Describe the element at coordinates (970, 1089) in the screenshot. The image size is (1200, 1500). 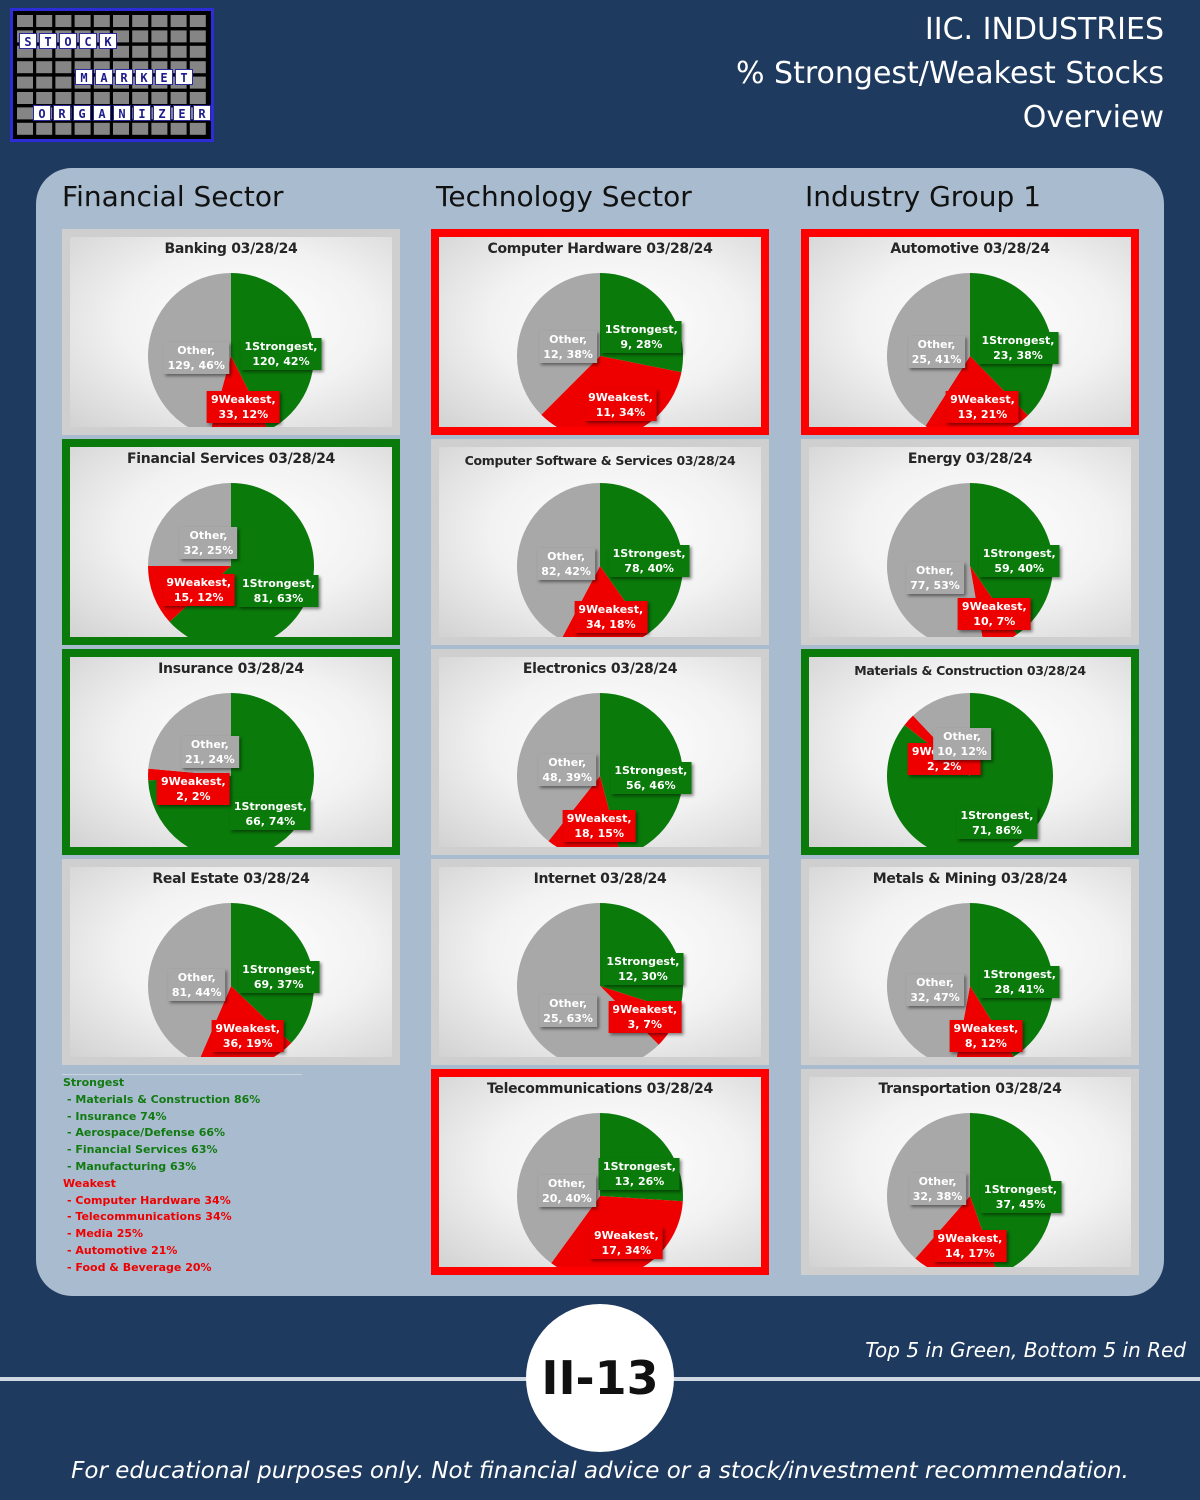
I see `chart-title: Transportation 03/28/24` at that location.